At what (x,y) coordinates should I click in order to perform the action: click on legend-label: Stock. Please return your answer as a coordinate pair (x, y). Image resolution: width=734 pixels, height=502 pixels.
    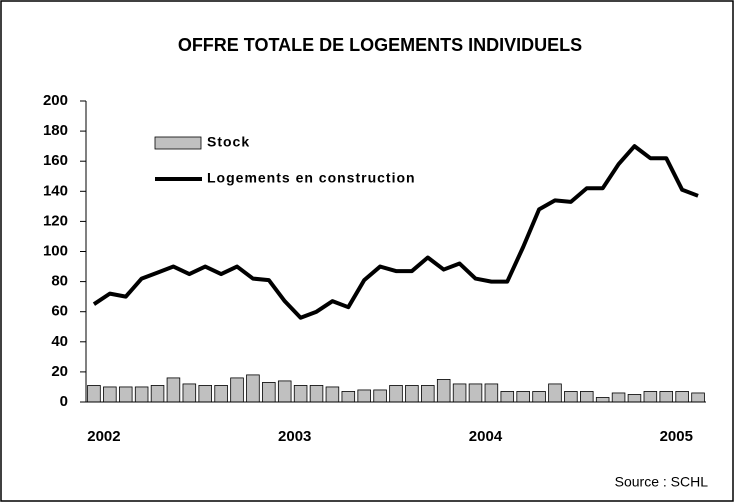
    Looking at the image, I should click on (228, 142).